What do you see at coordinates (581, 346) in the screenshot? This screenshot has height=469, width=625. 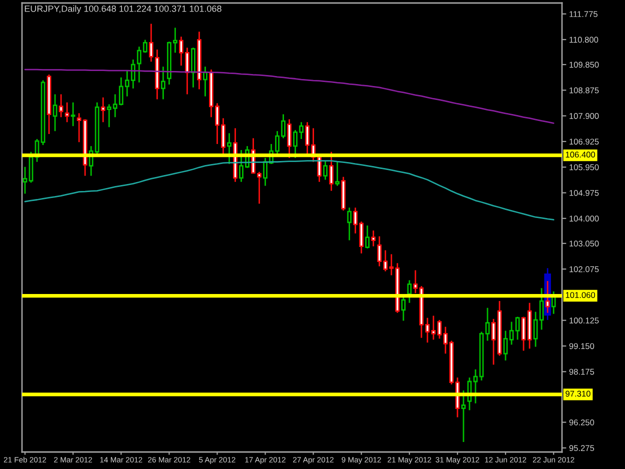 I see `y-tick-label: 99.150` at bounding box center [581, 346].